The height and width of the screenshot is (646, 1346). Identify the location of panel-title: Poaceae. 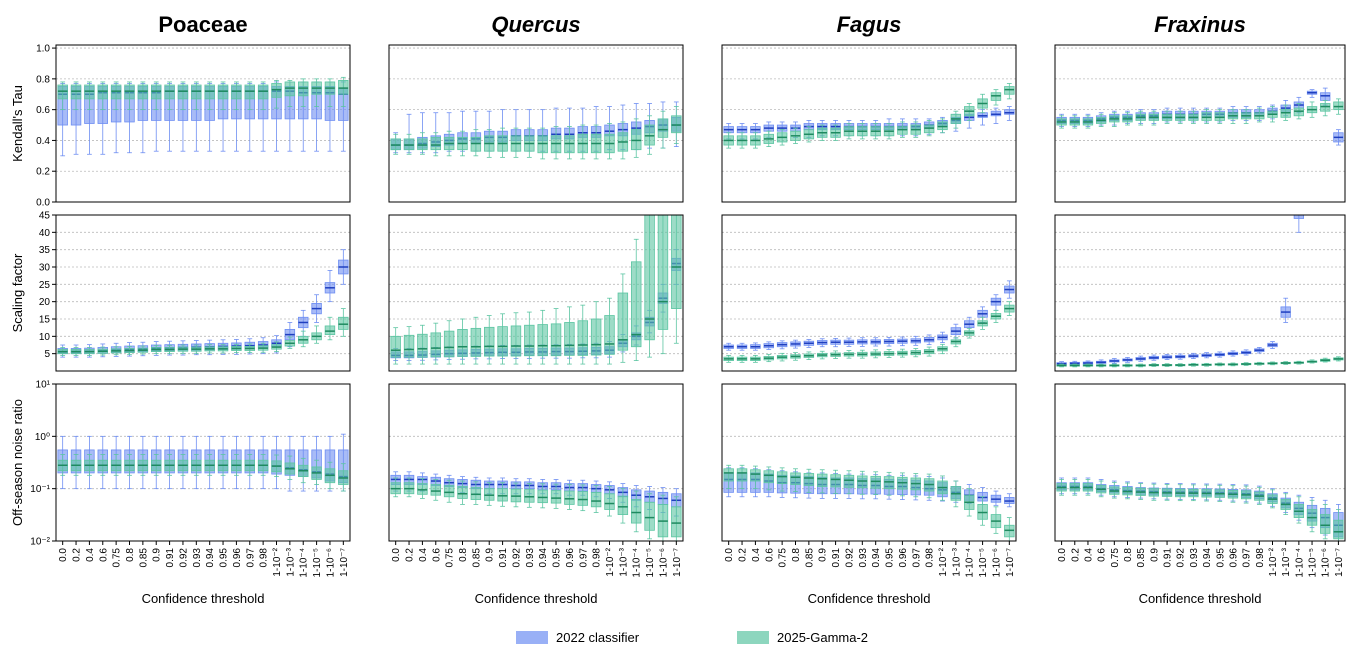
(202, 24).